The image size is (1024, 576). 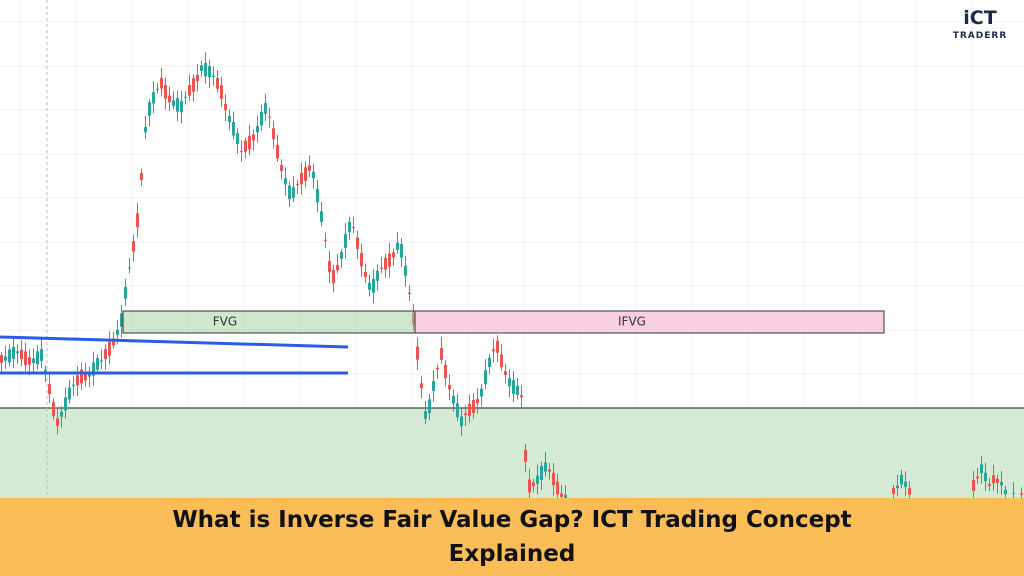 What do you see at coordinates (225, 322) in the screenshot?
I see `fvg-label: FVG` at bounding box center [225, 322].